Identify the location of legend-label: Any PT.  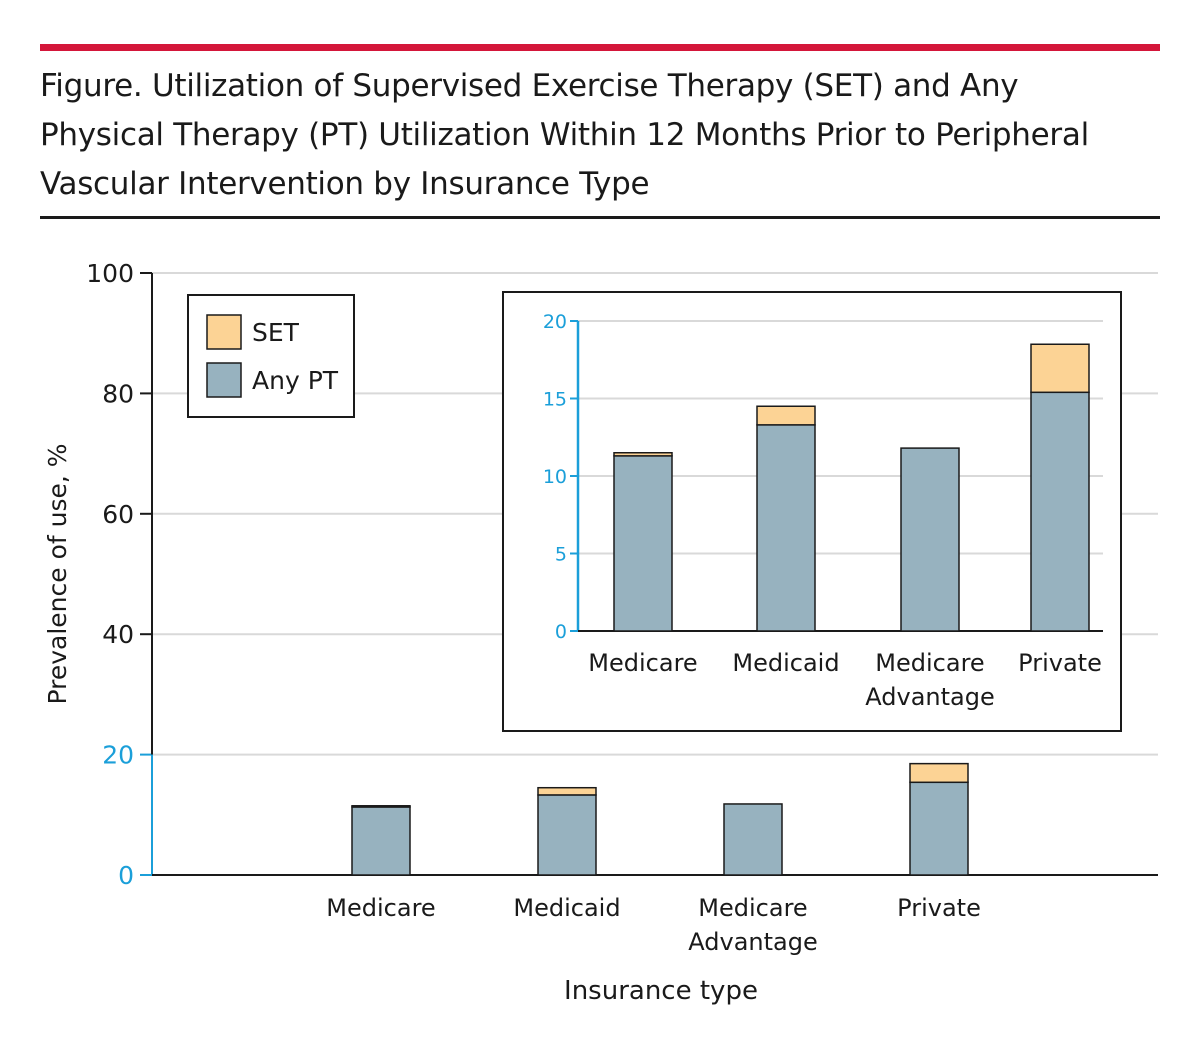
(295, 380).